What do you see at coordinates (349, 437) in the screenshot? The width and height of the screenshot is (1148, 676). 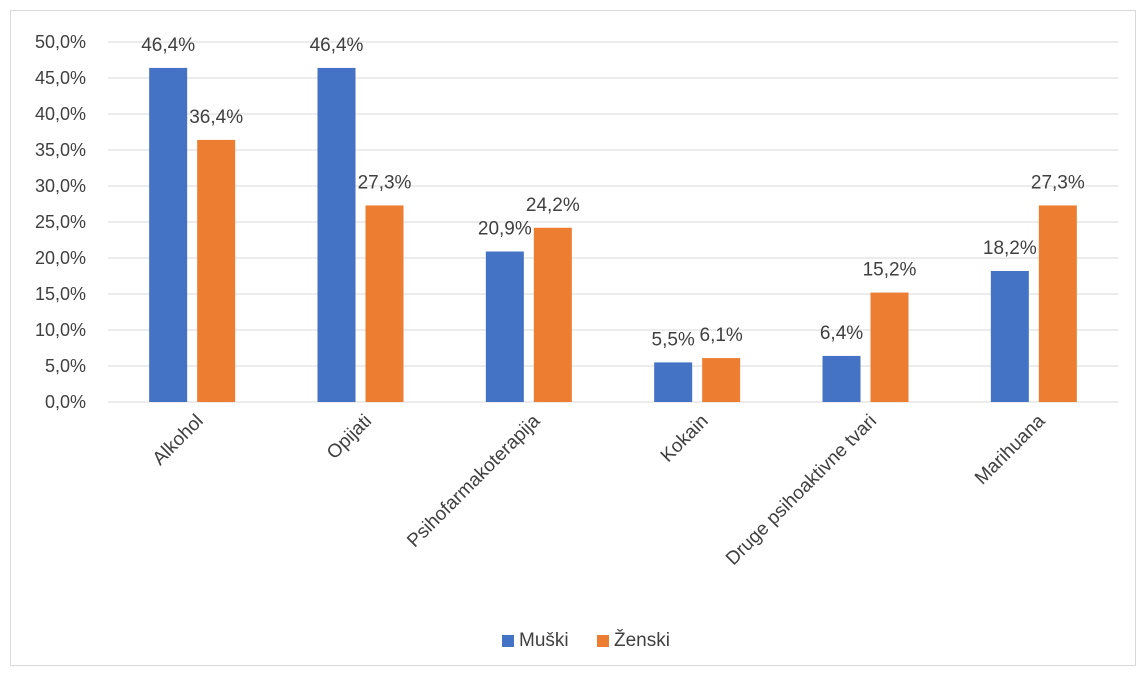 I see `x-category-label: Opijati` at bounding box center [349, 437].